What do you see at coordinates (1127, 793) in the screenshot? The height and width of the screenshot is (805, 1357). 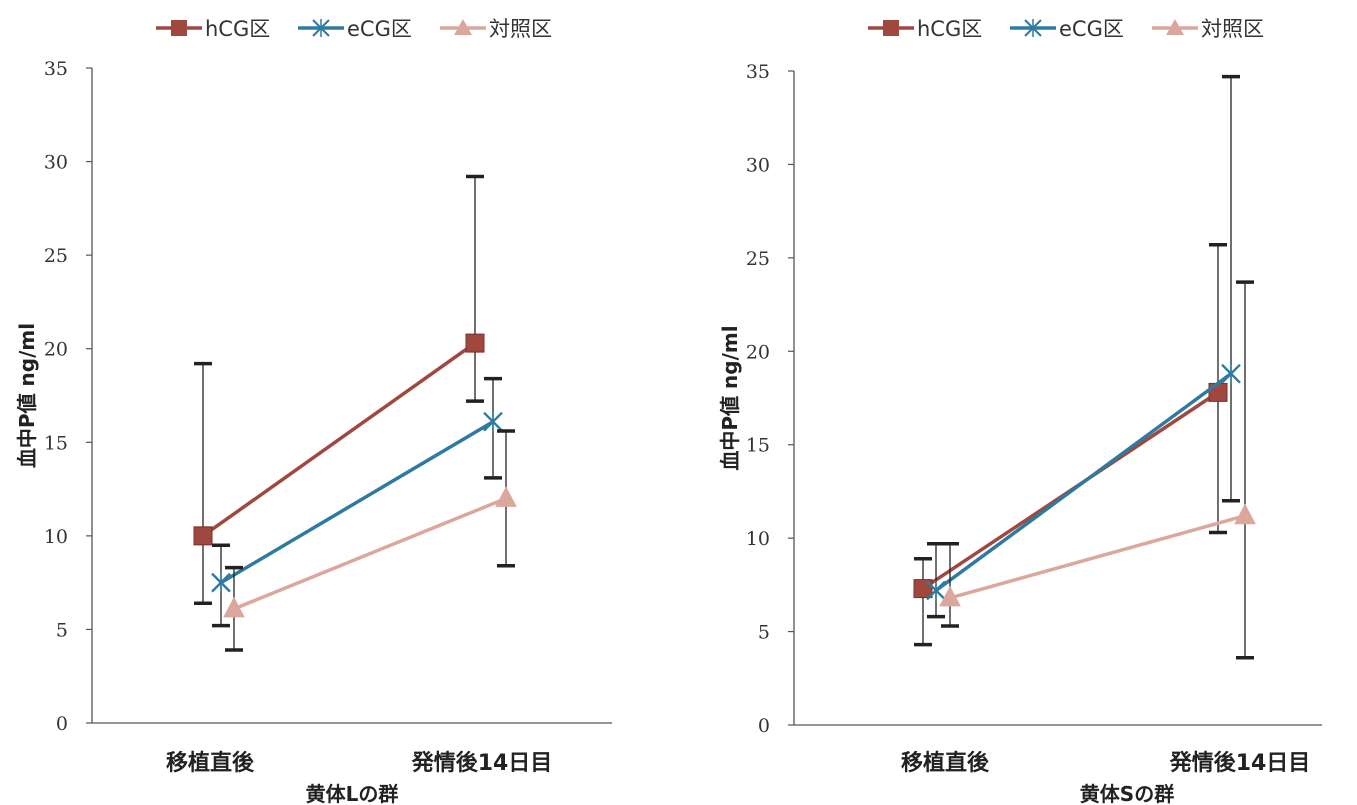 I see `x-axis-title: 黄体Sの群` at bounding box center [1127, 793].